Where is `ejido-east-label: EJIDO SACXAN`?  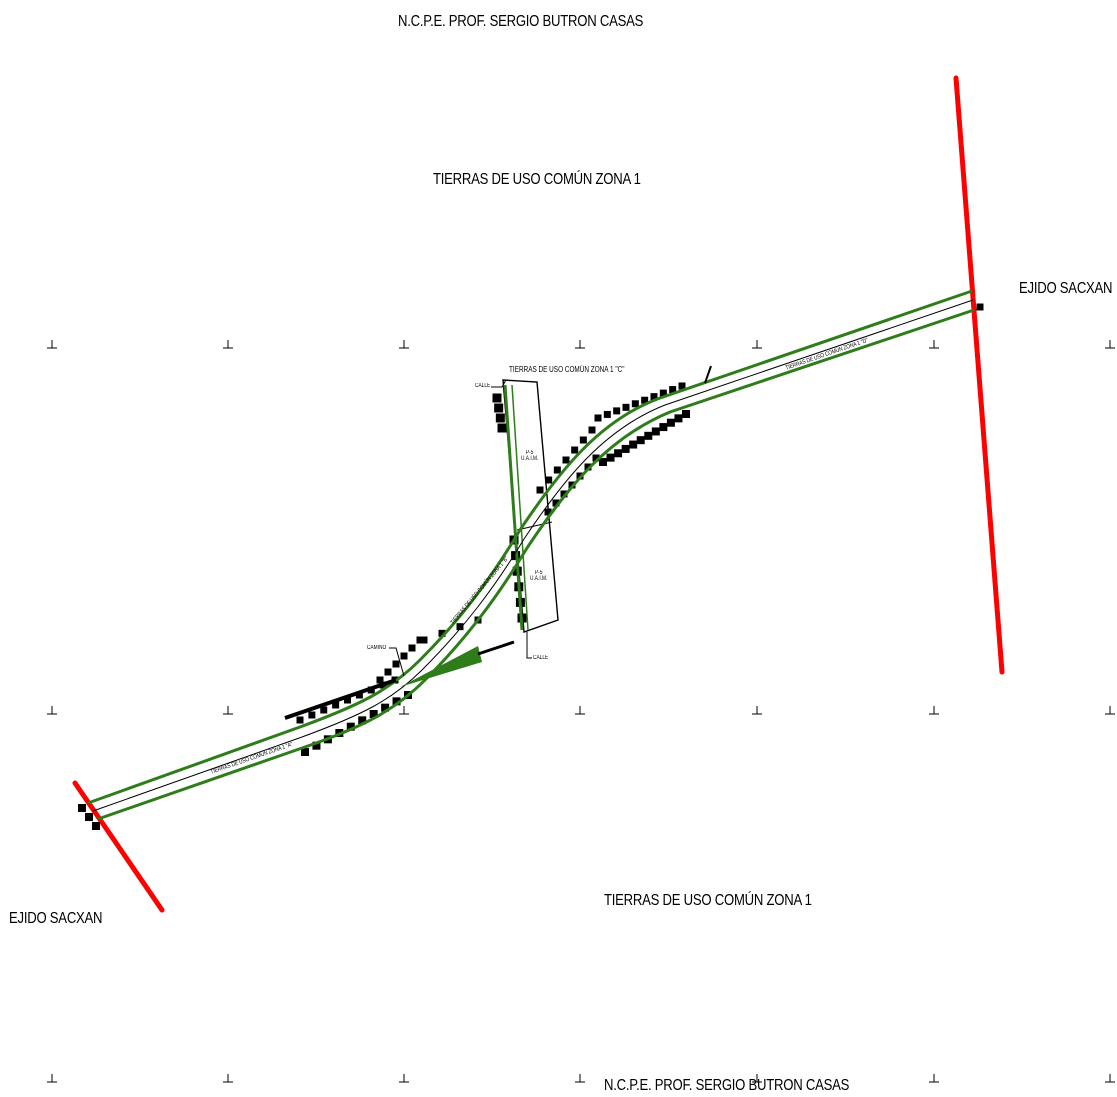 ejido-east-label: EJIDO SACXAN is located at coordinates (1066, 288).